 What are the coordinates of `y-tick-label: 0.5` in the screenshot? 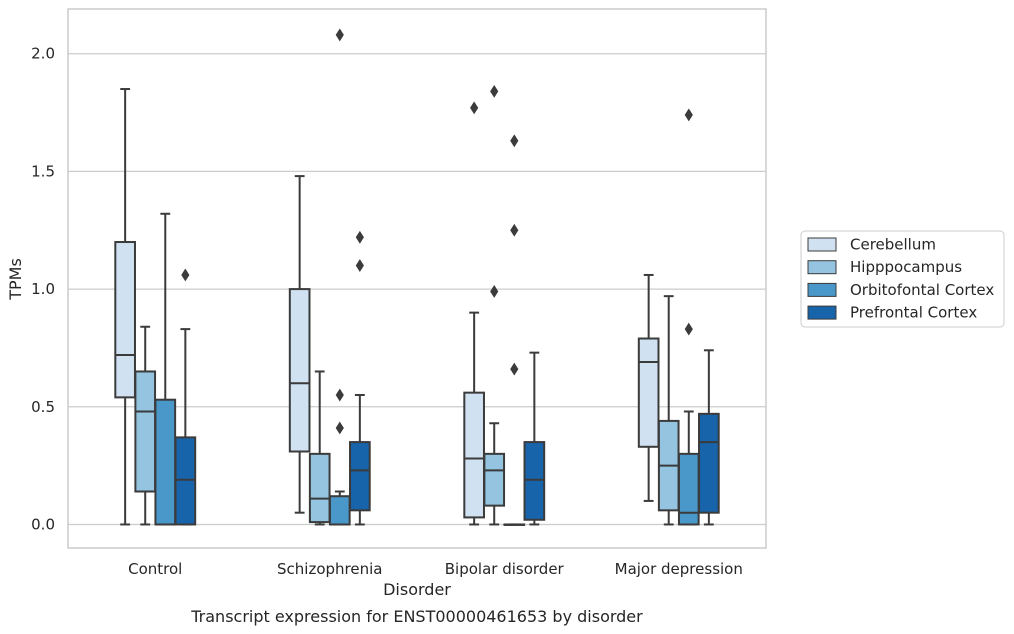 It's located at (43, 407).